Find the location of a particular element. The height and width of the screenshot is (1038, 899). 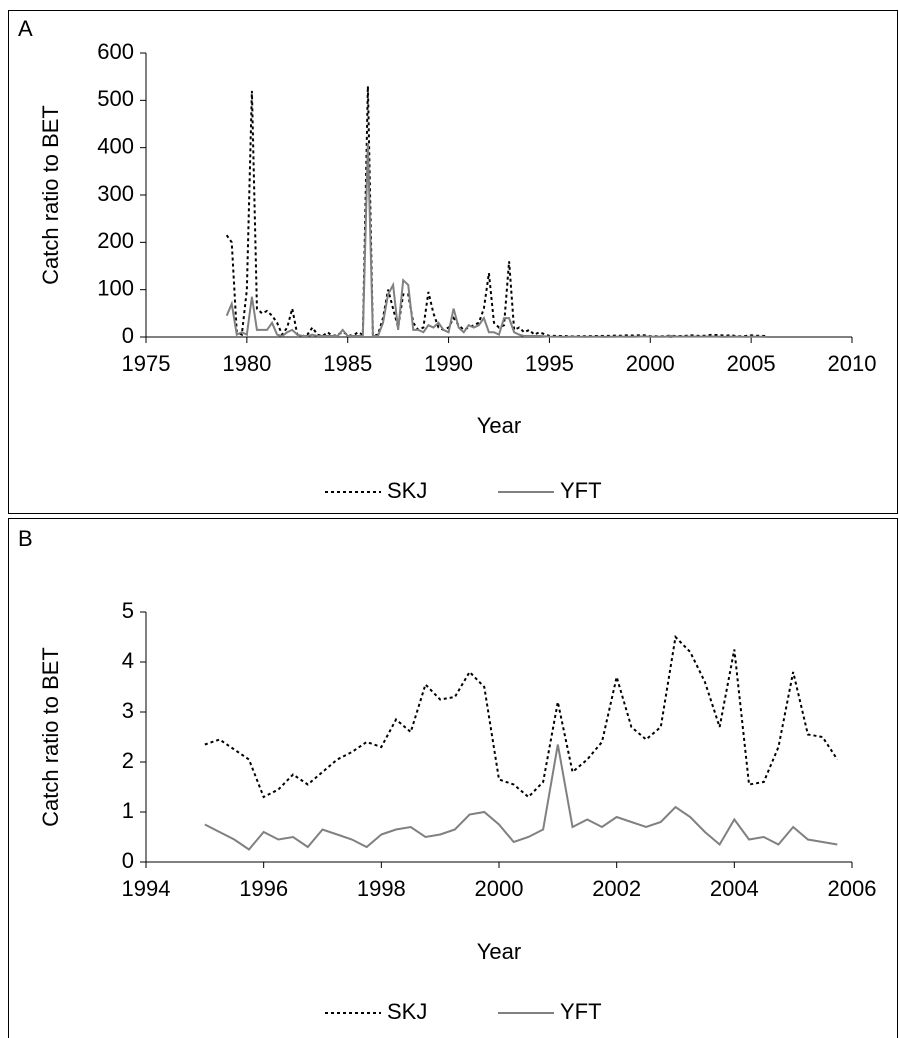

y-tick-label: 3 is located at coordinates (128, 710).